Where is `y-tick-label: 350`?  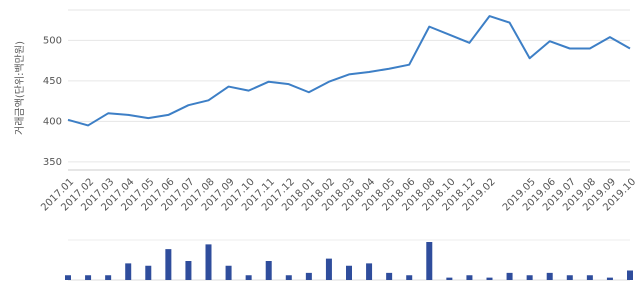
y-tick-label: 350 is located at coordinates (52, 162).